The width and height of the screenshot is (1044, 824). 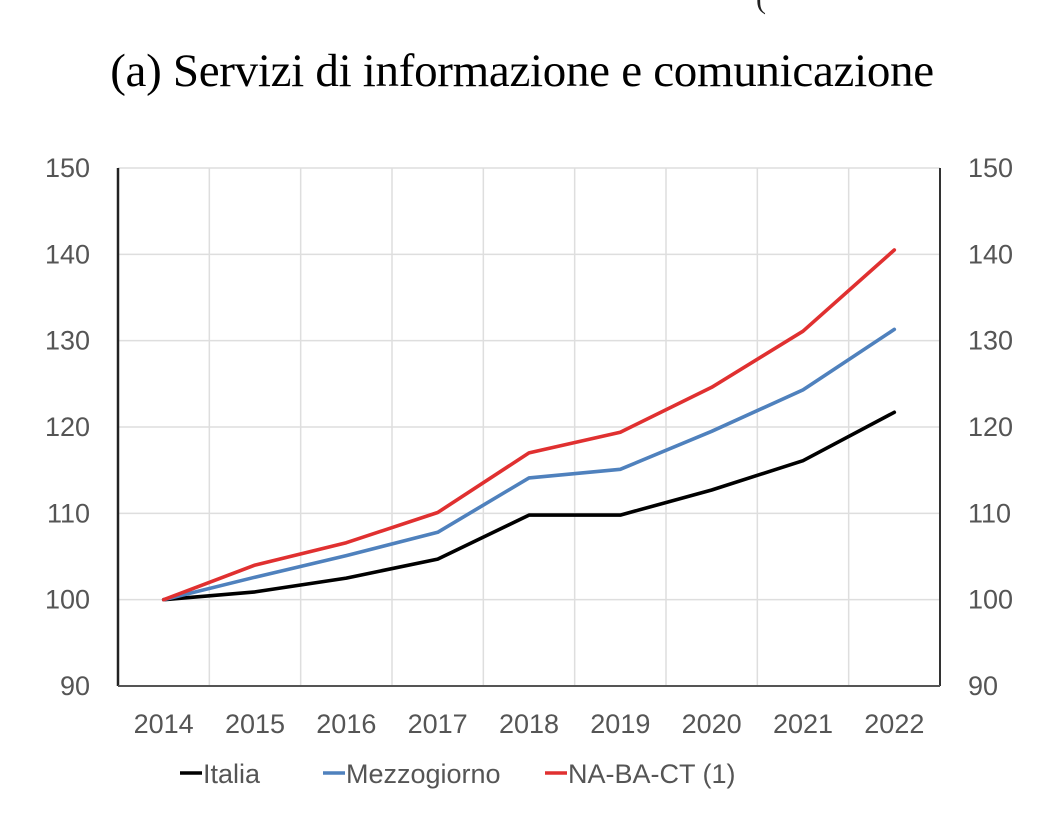 I want to click on legend: Italia Mezzogiorno NA-BA-CT (1), so click(x=458, y=774).